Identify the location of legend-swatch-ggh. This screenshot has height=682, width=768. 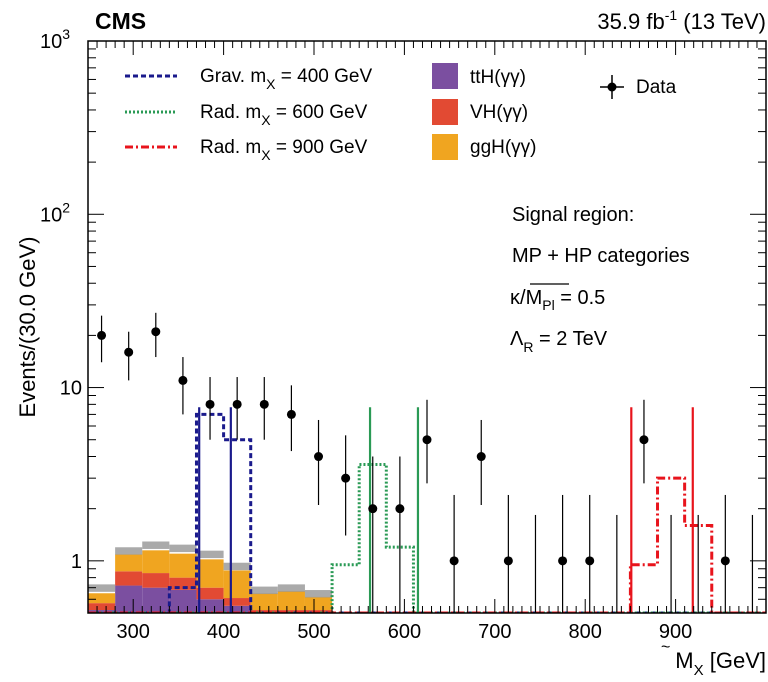
(445, 147).